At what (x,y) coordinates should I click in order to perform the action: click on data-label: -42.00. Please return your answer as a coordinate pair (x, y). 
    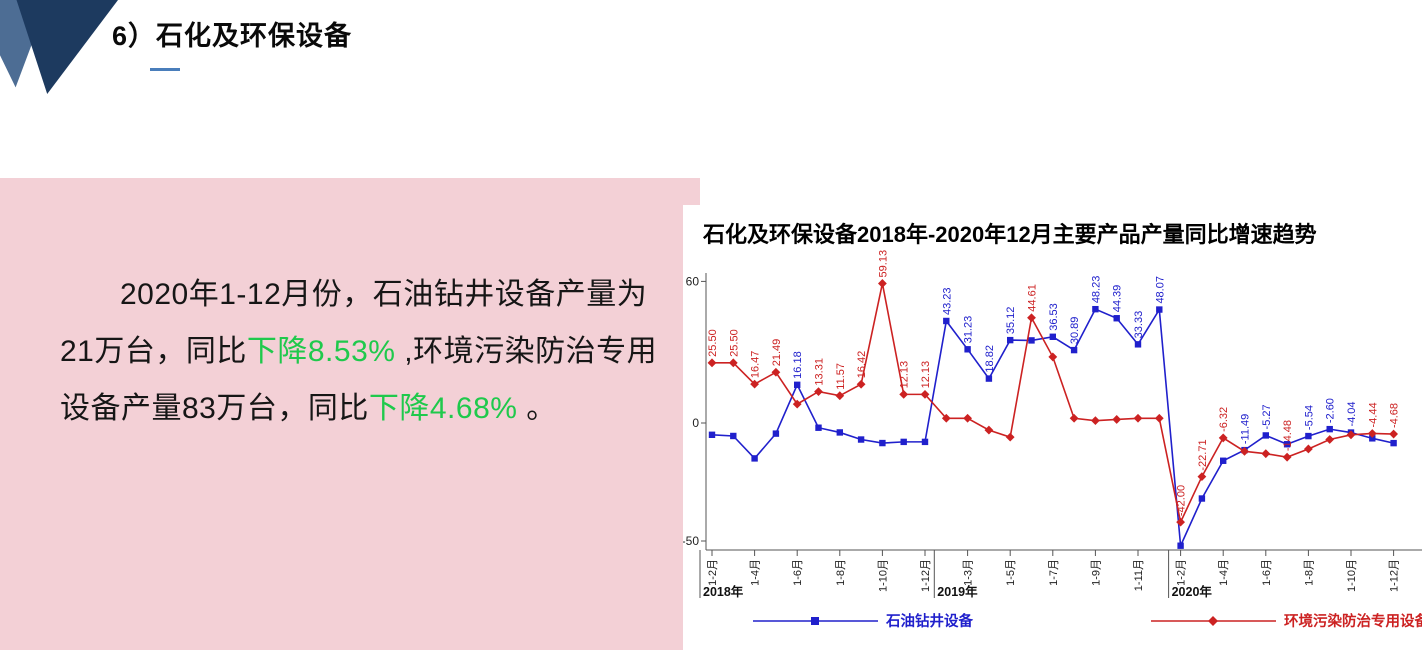
    Looking at the image, I should click on (1182, 500).